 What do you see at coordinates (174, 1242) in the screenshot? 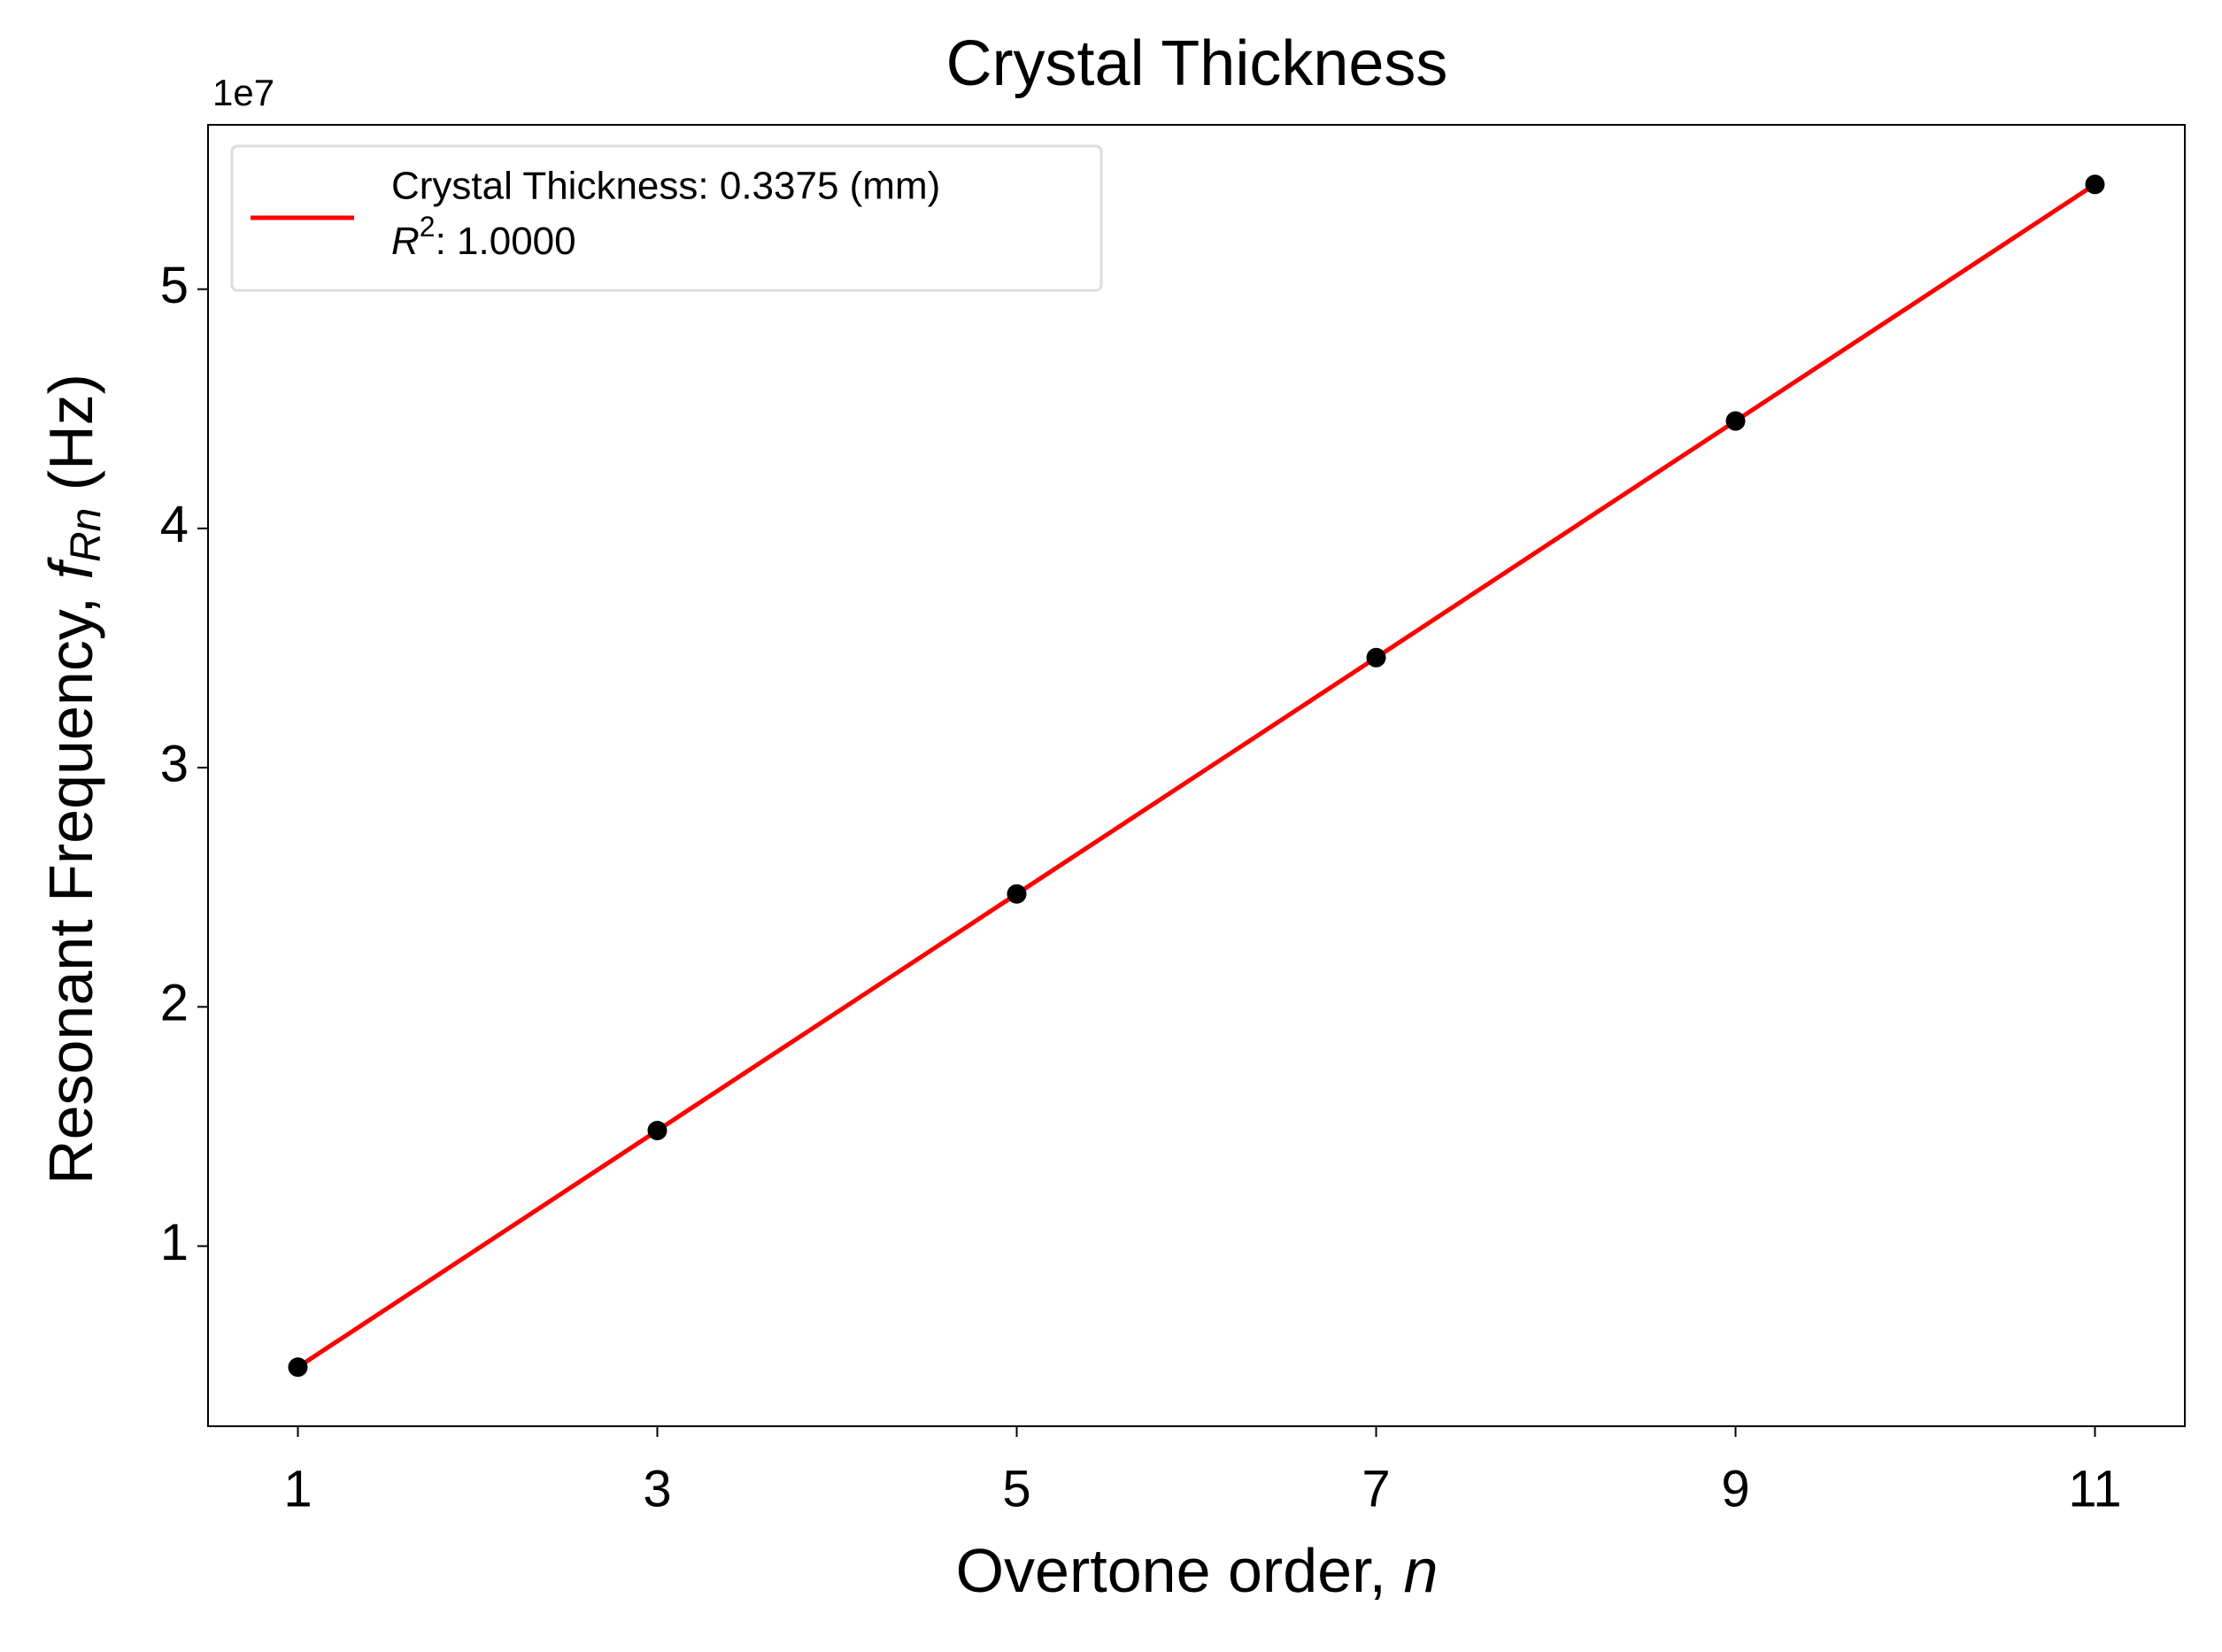
I see `y-tick-label: 1` at bounding box center [174, 1242].